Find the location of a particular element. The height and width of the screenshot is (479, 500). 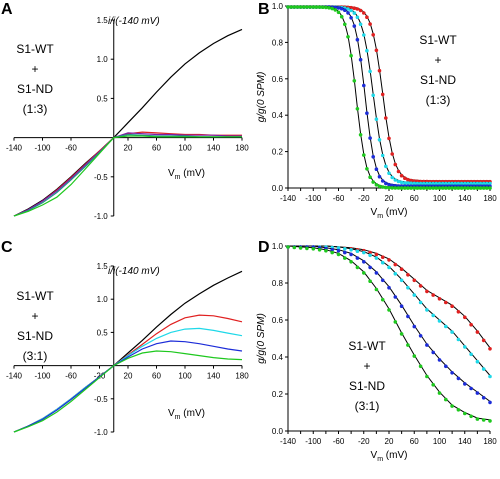

panel-d-annotation-line: + is located at coordinates (366, 366).